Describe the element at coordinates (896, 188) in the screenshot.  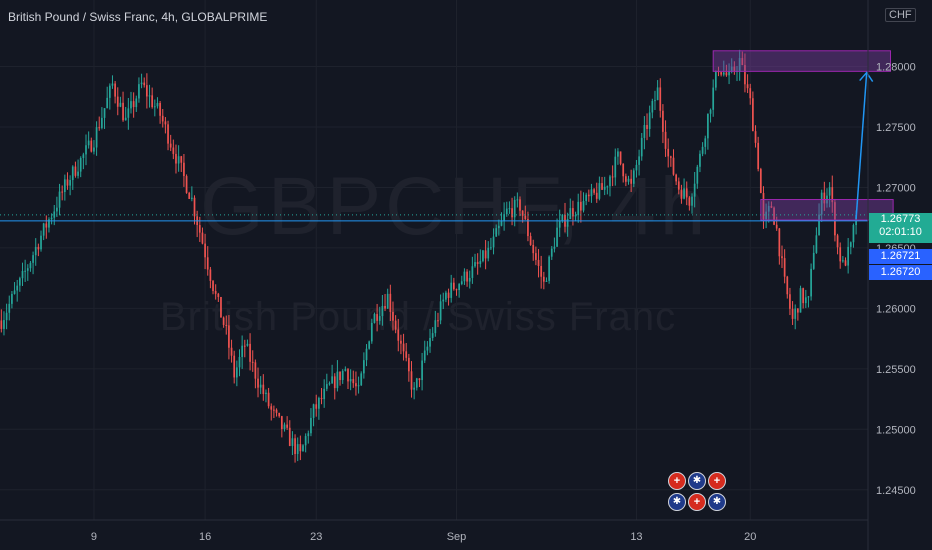
I see `y-tick-label: 1.27000` at that location.